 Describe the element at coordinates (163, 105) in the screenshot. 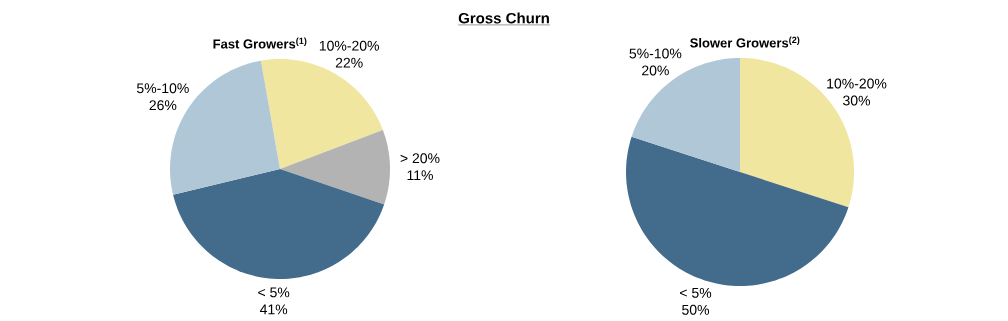

I see `data-label: 26%` at that location.